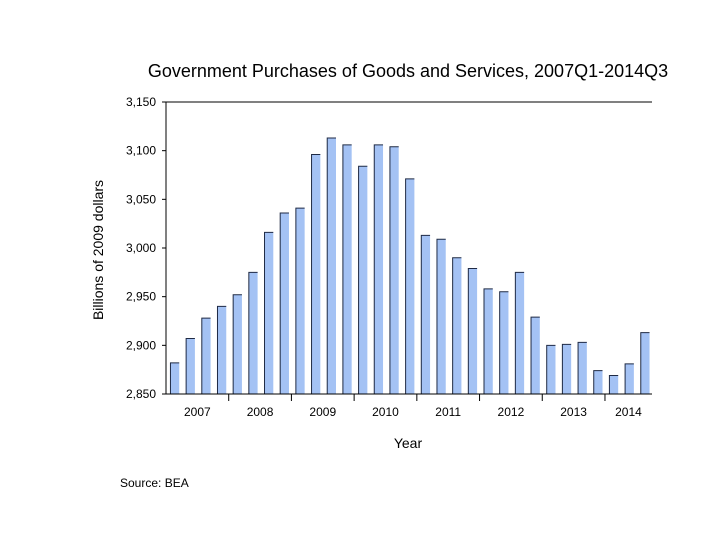 This screenshot has width=720, height=540. What do you see at coordinates (385, 412) in the screenshot?
I see `x-tick-label: 2010` at bounding box center [385, 412].